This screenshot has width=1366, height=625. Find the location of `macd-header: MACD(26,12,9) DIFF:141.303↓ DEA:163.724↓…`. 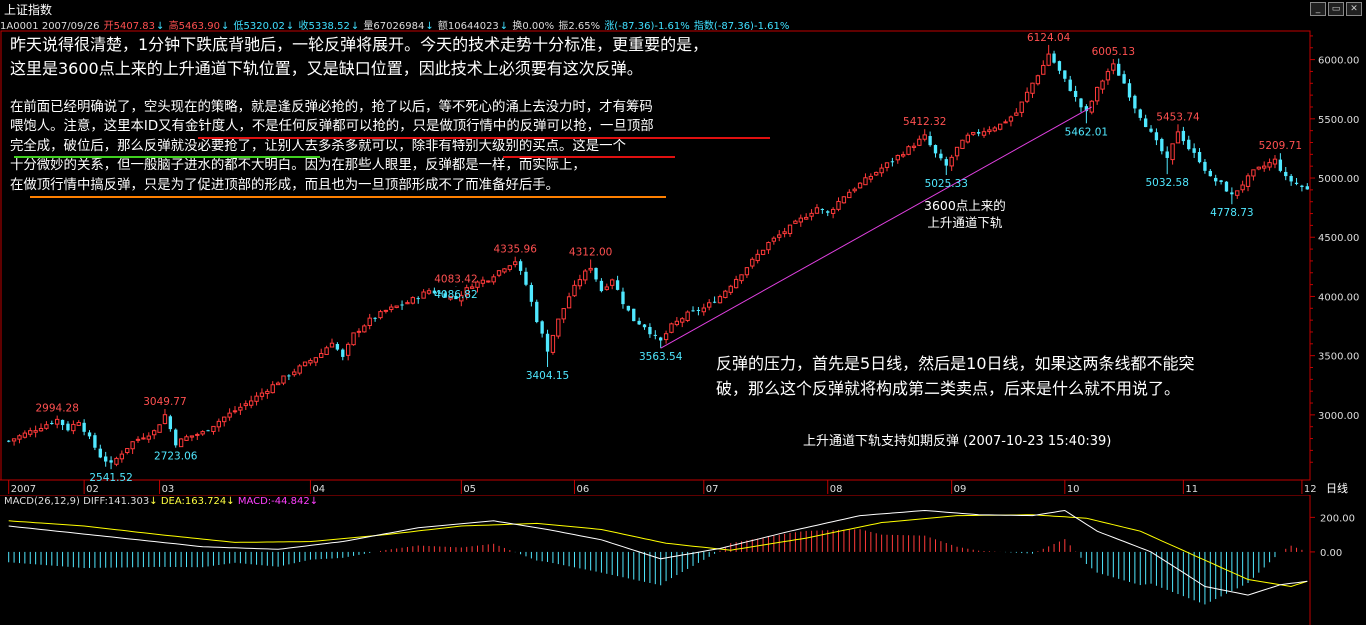

macd-header: MACD(26,12,9) DIFF:141.303↓ DEA:163.724↓… is located at coordinates (161, 501).